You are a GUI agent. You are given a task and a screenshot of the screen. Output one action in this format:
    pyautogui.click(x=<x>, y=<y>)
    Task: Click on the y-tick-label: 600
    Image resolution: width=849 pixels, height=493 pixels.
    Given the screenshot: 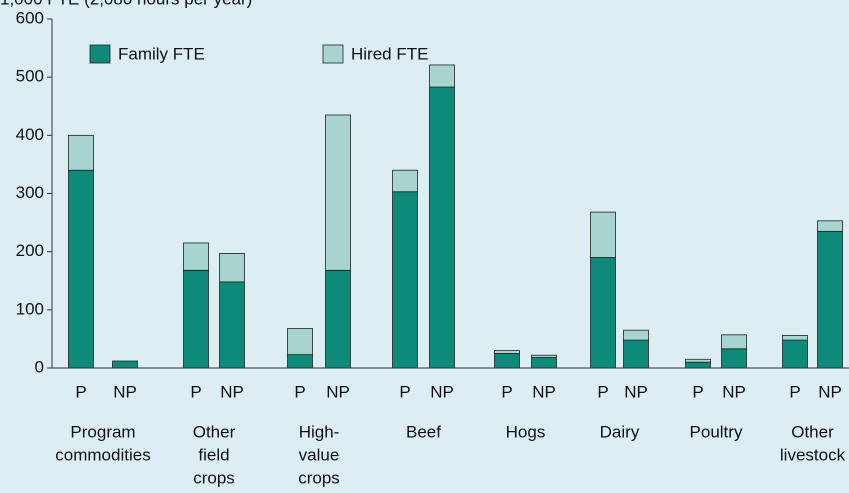 What is the action you would take?
    pyautogui.click(x=30, y=17)
    